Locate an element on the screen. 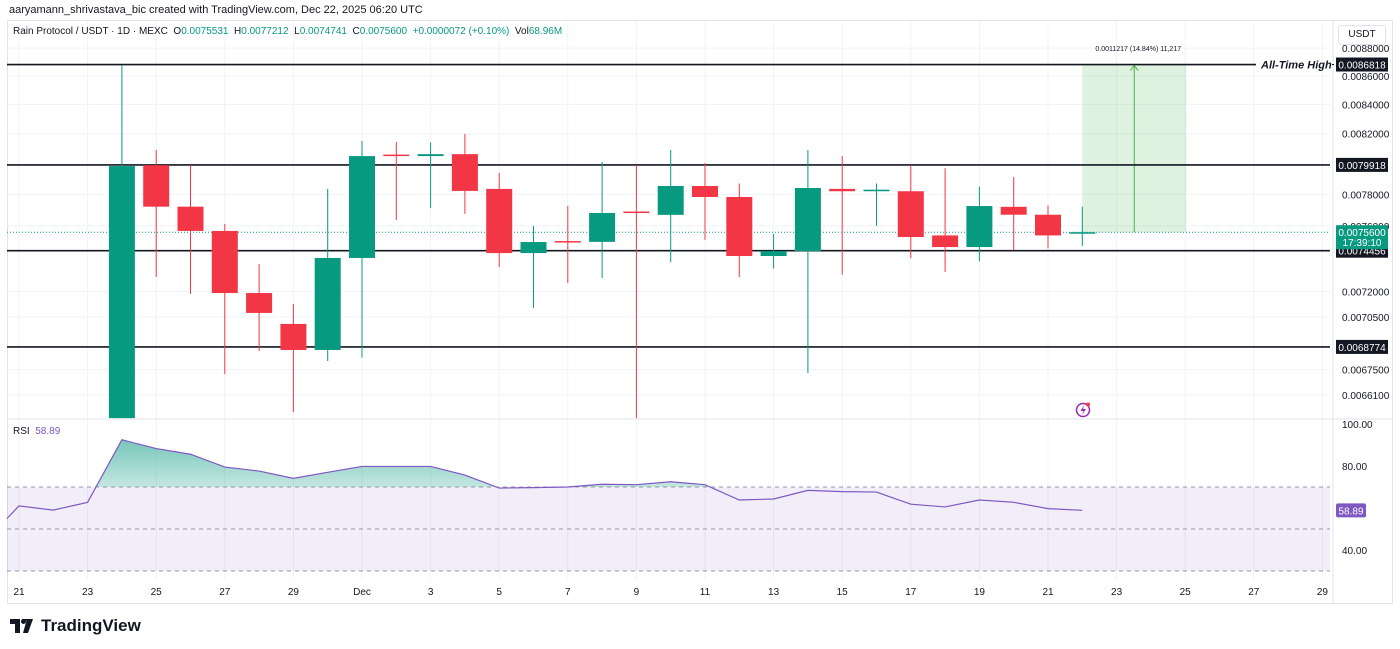 The height and width of the screenshot is (649, 1400). time-tick-label: 11 is located at coordinates (705, 592).